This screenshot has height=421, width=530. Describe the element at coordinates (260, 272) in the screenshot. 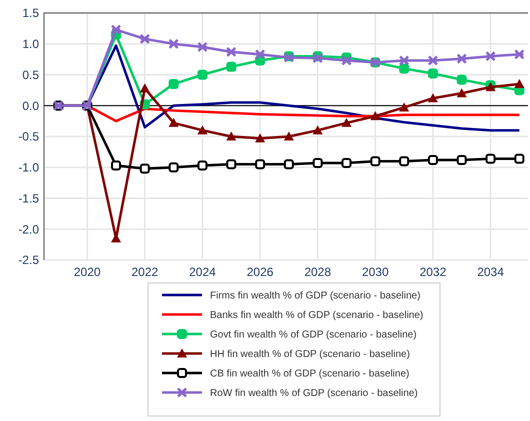

I see `x-tick-label: 2026` at that location.